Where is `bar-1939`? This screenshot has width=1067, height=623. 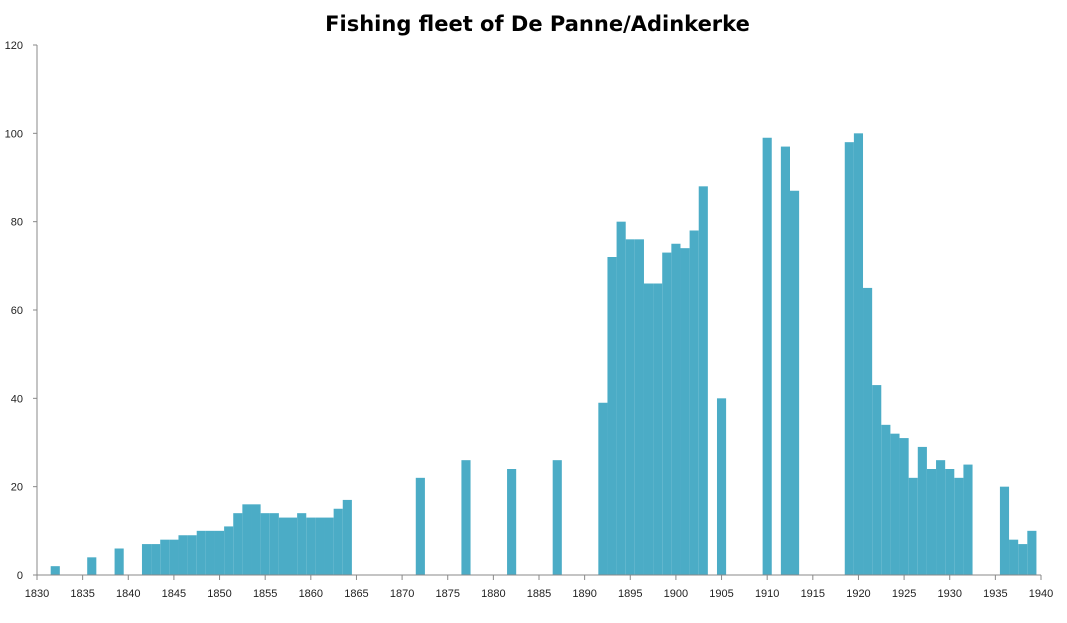
bar-1939 is located at coordinates (1032, 552).